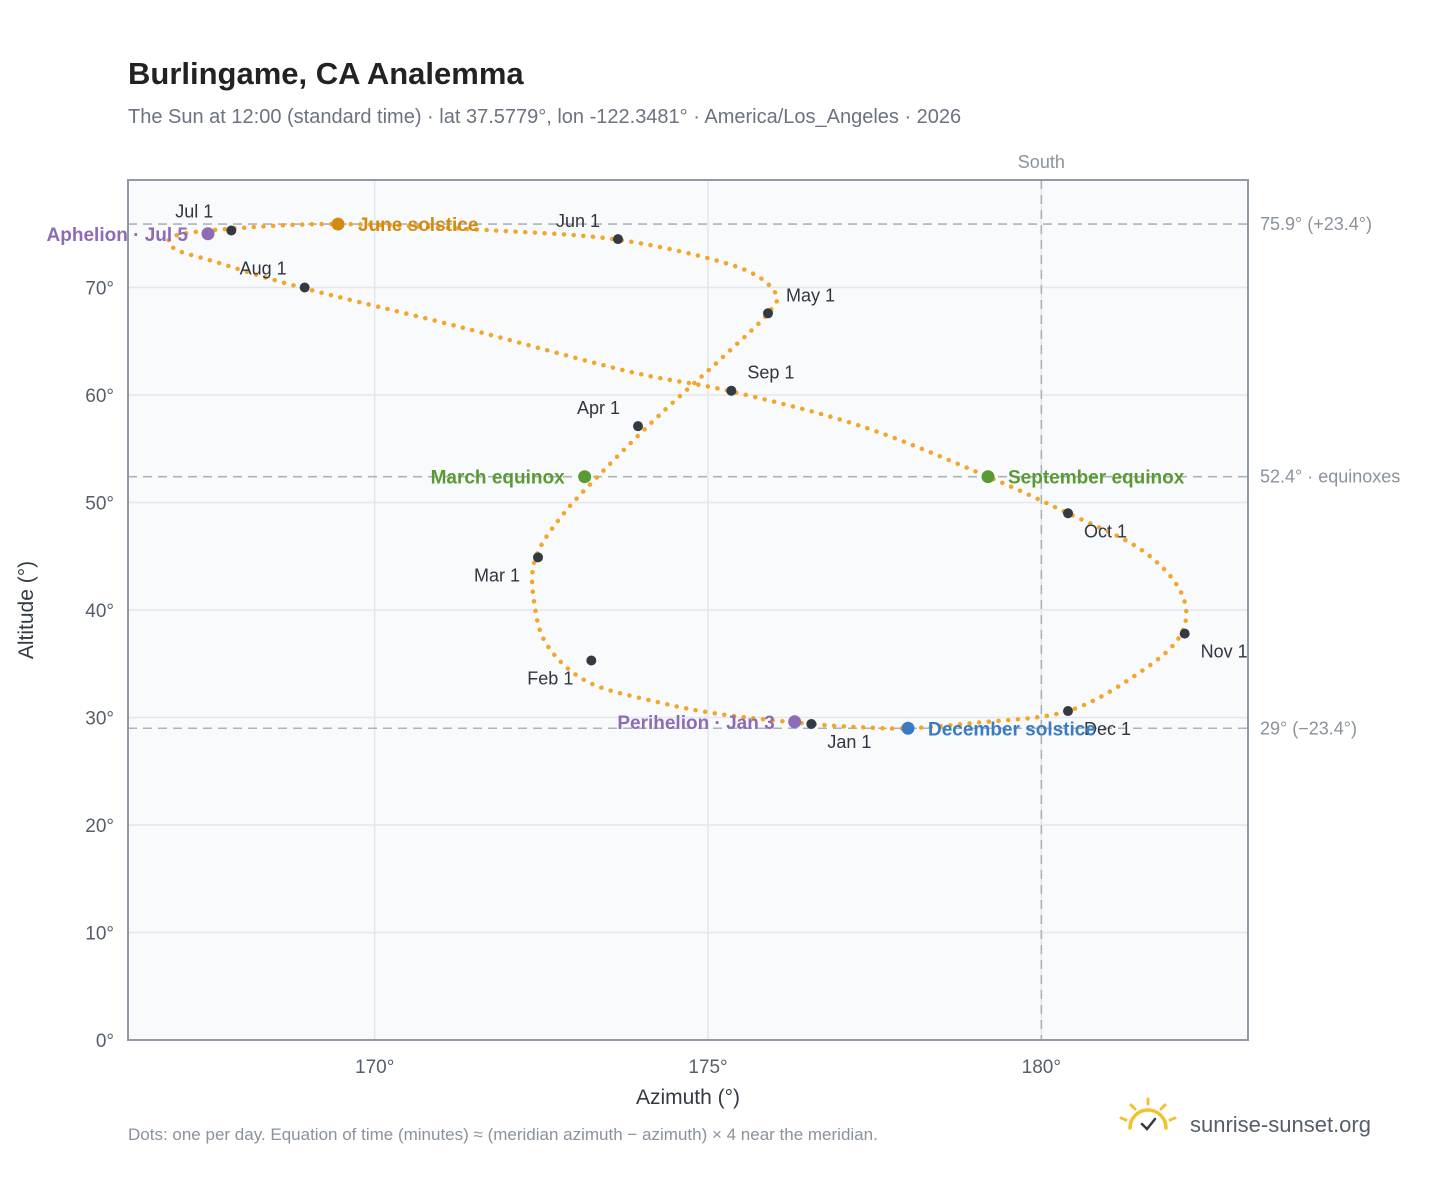 This screenshot has width=1448, height=1188. What do you see at coordinates (707, 1067) in the screenshot?
I see `x-tick-label: 175°` at bounding box center [707, 1067].